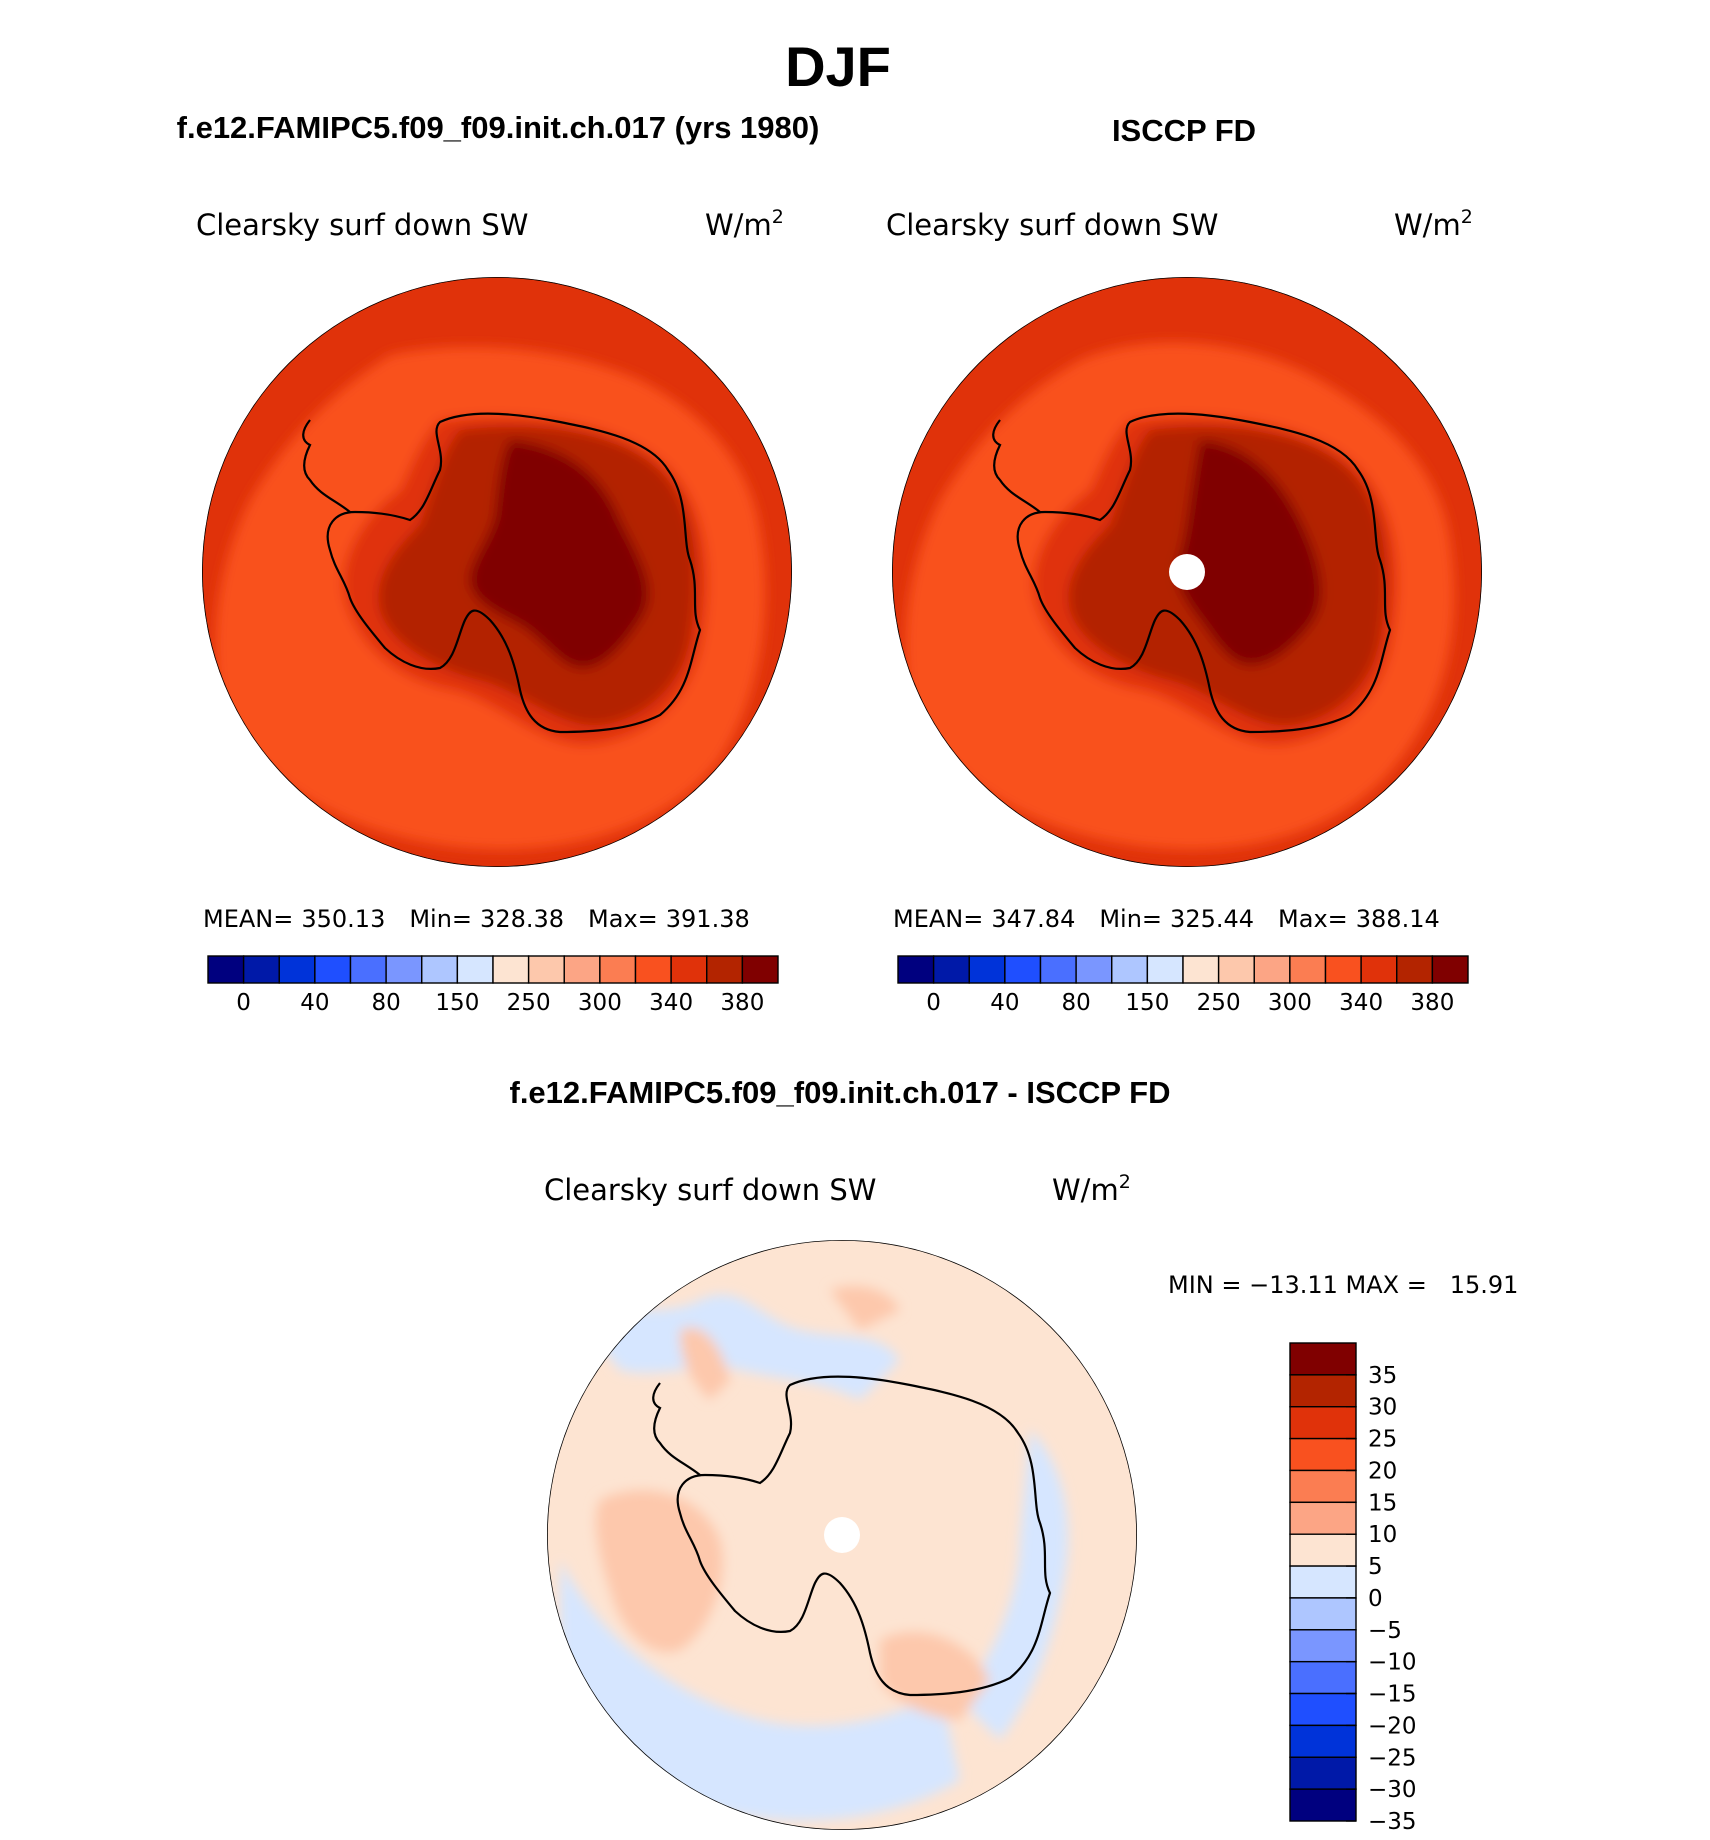  I want to click on colorbar-tick-label: 35, so click(1382, 1376).